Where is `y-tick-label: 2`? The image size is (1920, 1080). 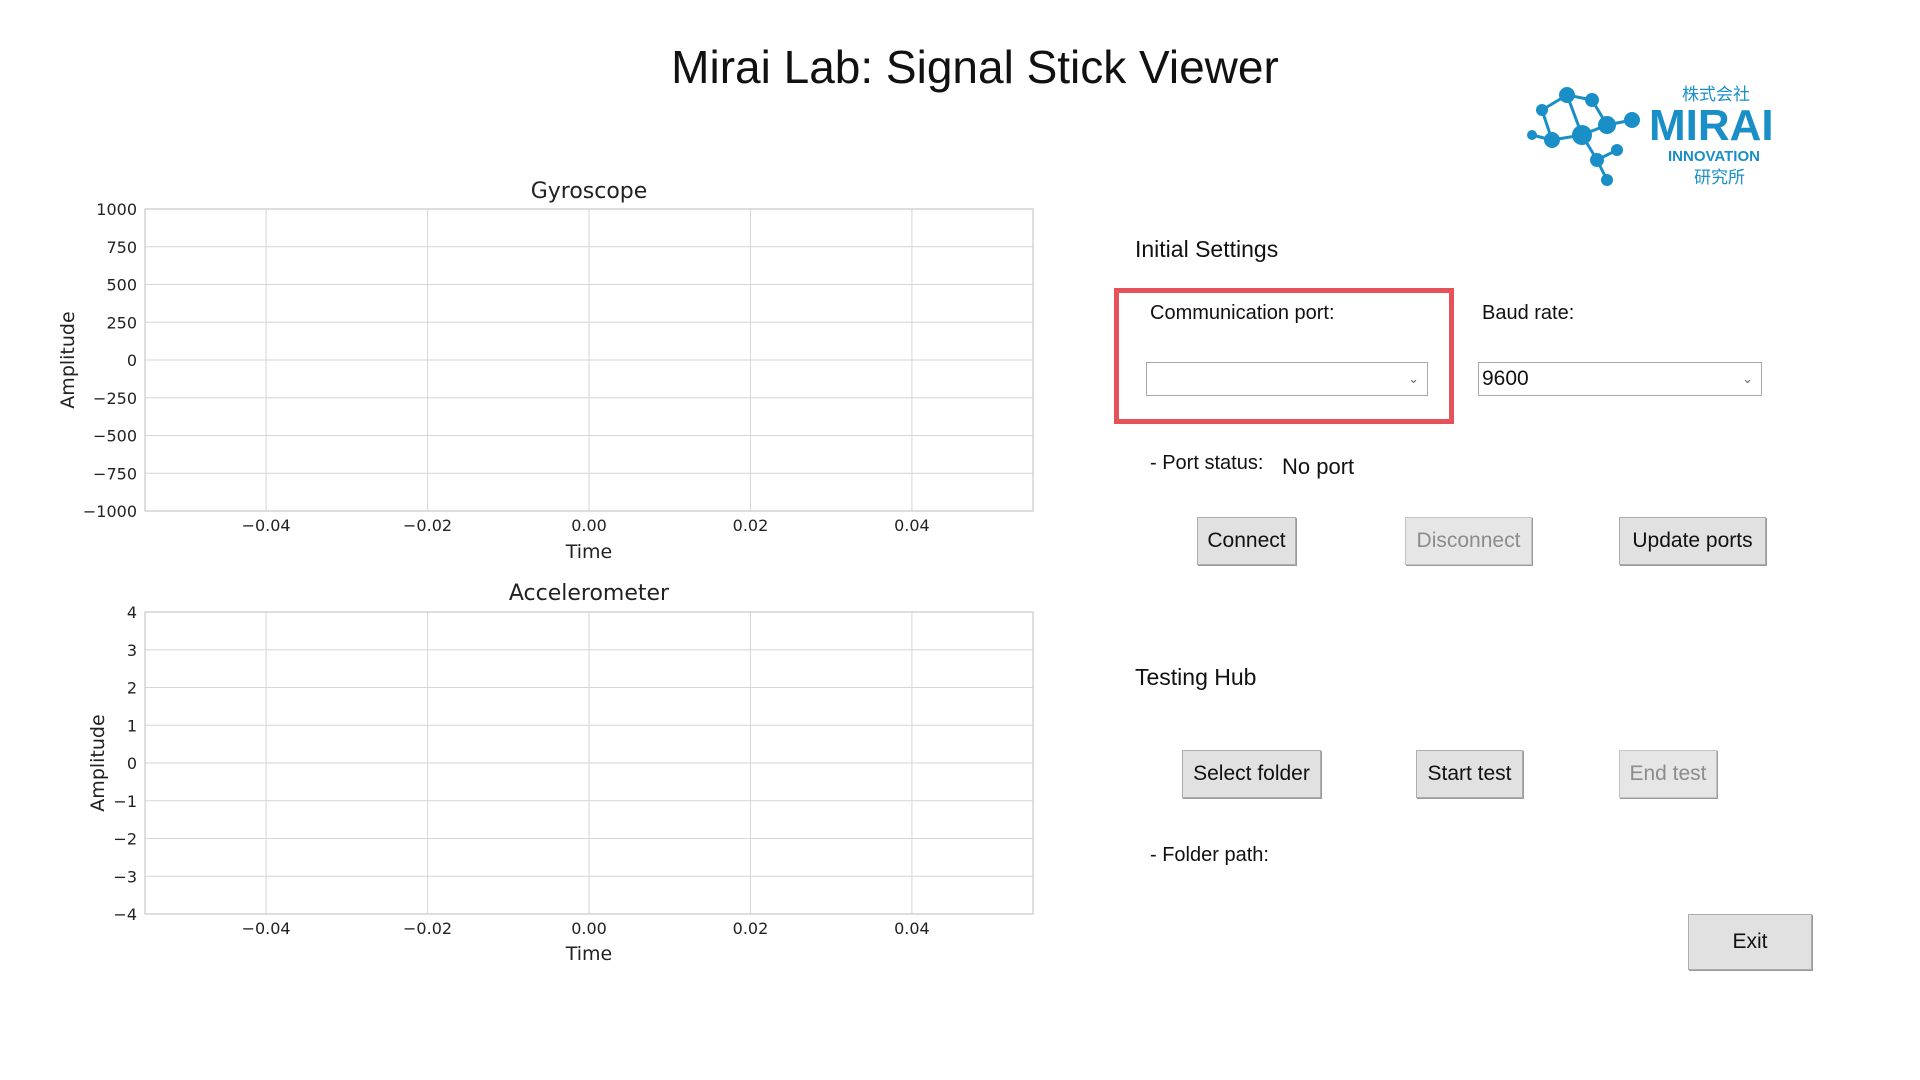
y-tick-label: 2 is located at coordinates (132, 688).